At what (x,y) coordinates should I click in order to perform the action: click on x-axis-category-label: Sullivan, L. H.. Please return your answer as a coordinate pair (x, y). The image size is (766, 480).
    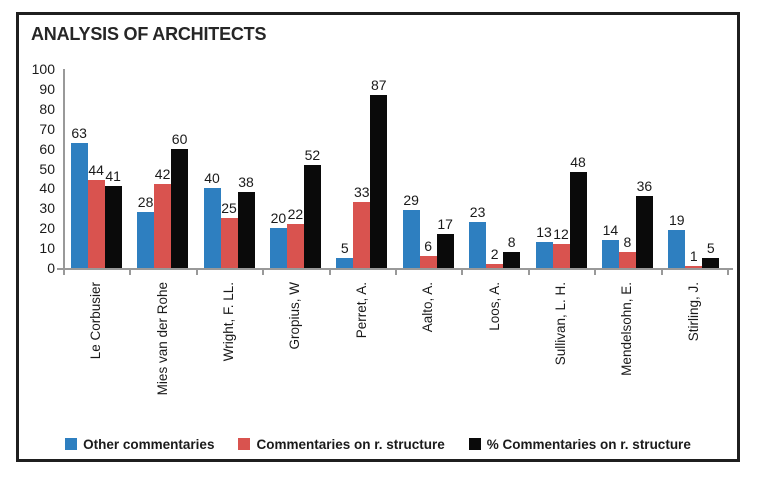
    Looking at the image, I should click on (560, 324).